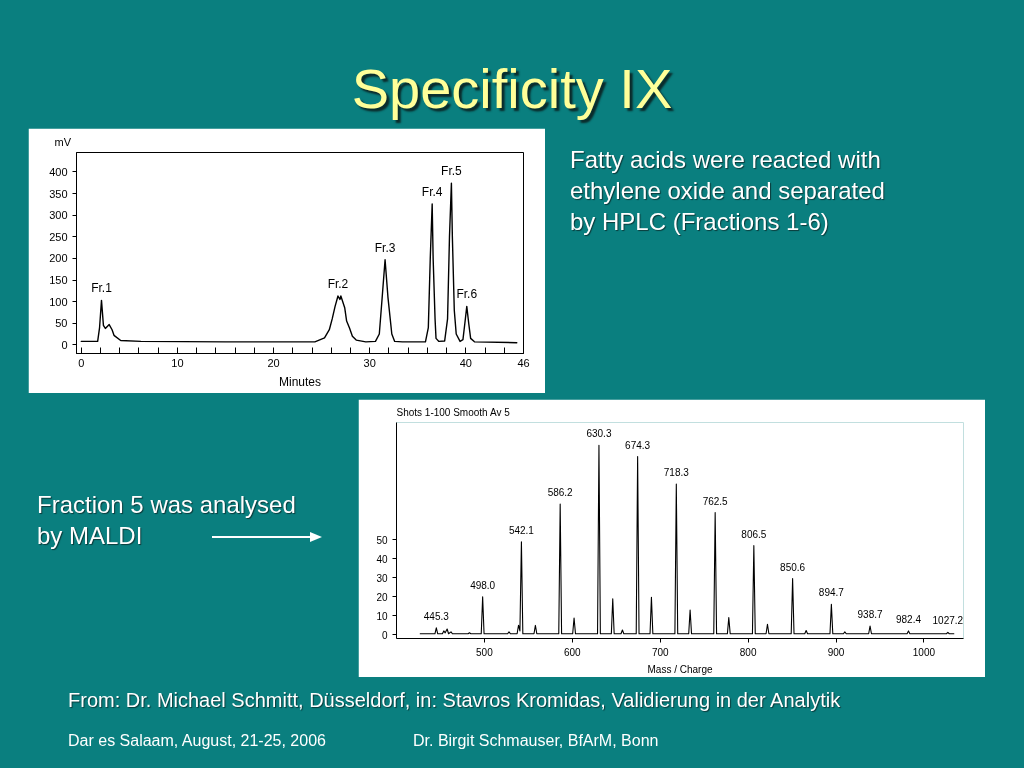 The width and height of the screenshot is (1024, 768). I want to click on x-tick-label: 30, so click(369, 362).